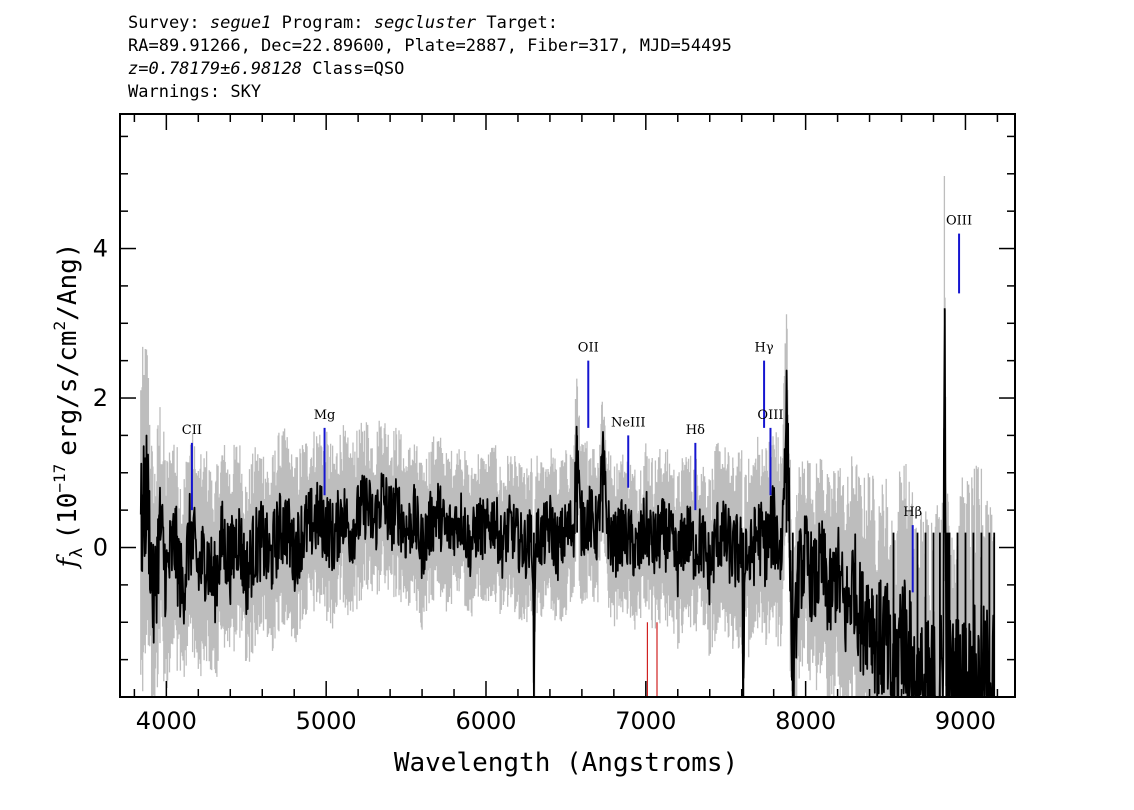 The width and height of the screenshot is (1134, 810). Describe the element at coordinates (59, 326) in the screenshot. I see `y-axis-exponent-2: 2` at that location.